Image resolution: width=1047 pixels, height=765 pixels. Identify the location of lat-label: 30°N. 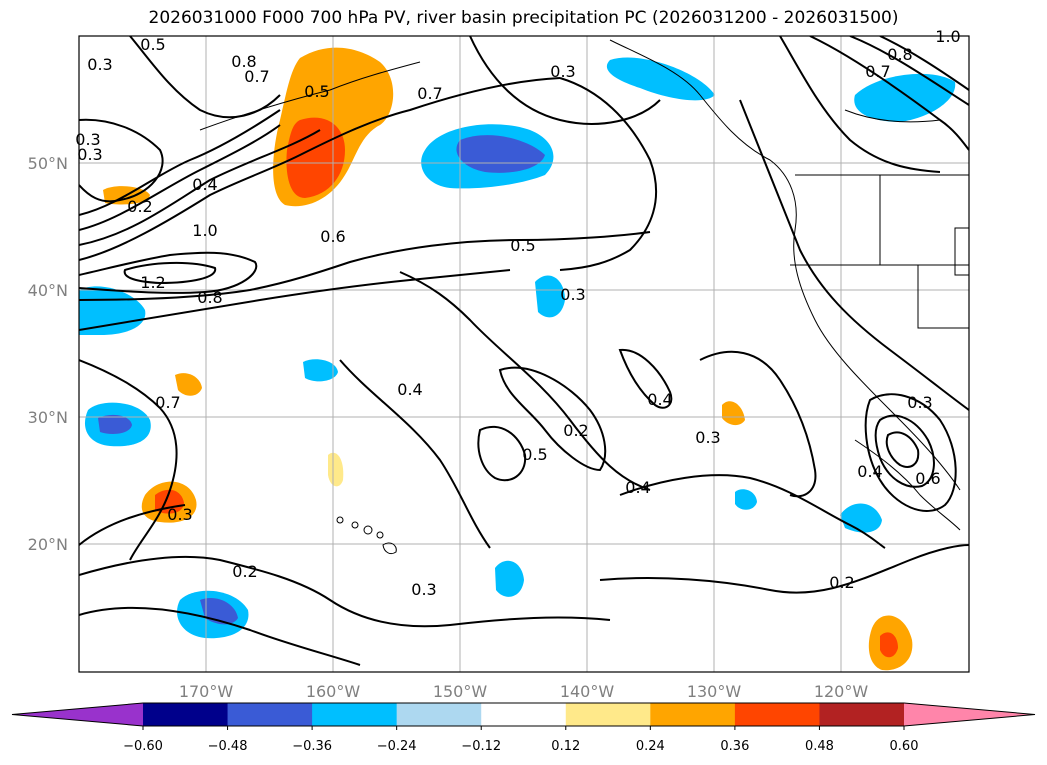
(48, 417).